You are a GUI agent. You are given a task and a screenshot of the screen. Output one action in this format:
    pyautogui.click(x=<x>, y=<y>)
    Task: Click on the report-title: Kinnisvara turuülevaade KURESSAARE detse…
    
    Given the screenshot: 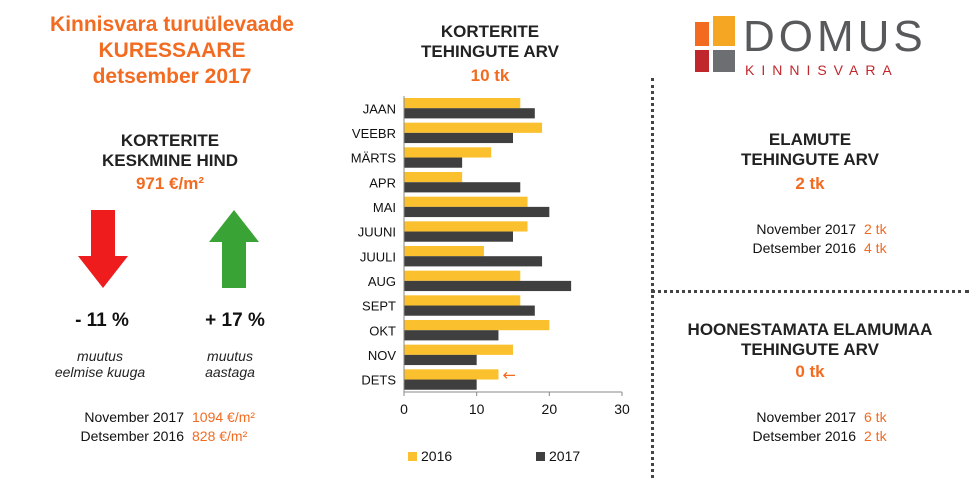 What is the action you would take?
    pyautogui.click(x=172, y=51)
    